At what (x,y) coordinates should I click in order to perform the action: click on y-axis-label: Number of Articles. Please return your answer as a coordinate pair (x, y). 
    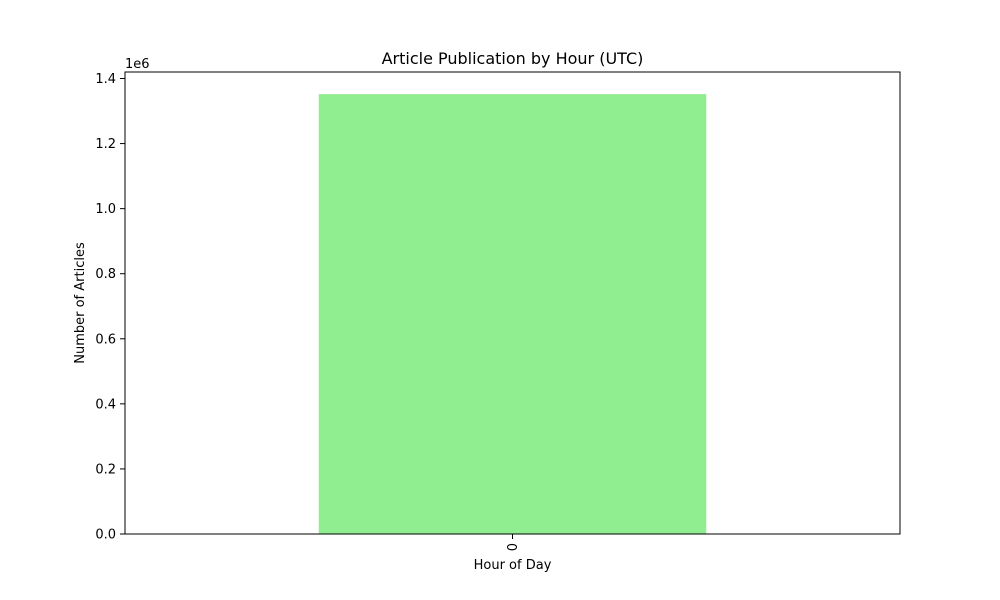
    Looking at the image, I should click on (80, 303).